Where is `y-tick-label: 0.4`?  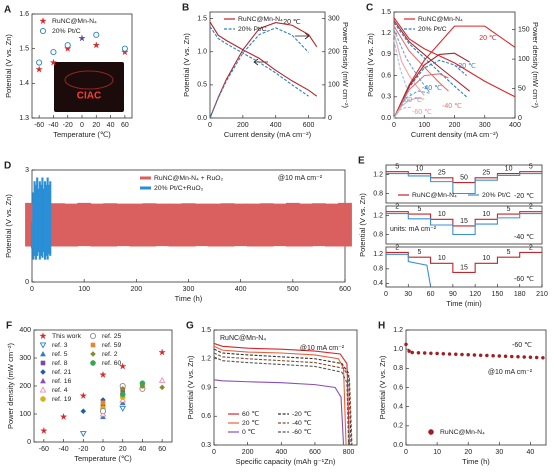 y-tick-label: 0.4 is located at coordinates (378, 283).